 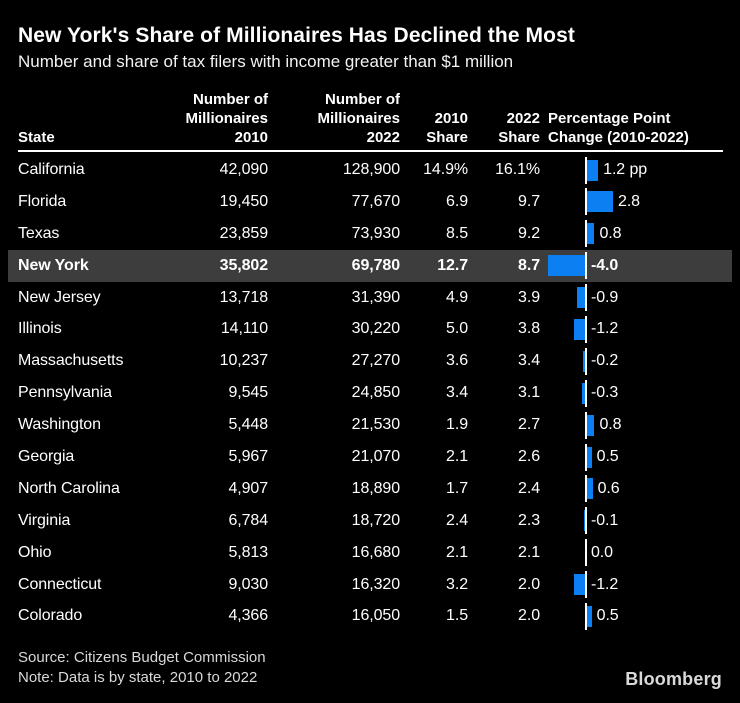 I want to click on millionaires-2022-value: 24,850, so click(x=375, y=393).